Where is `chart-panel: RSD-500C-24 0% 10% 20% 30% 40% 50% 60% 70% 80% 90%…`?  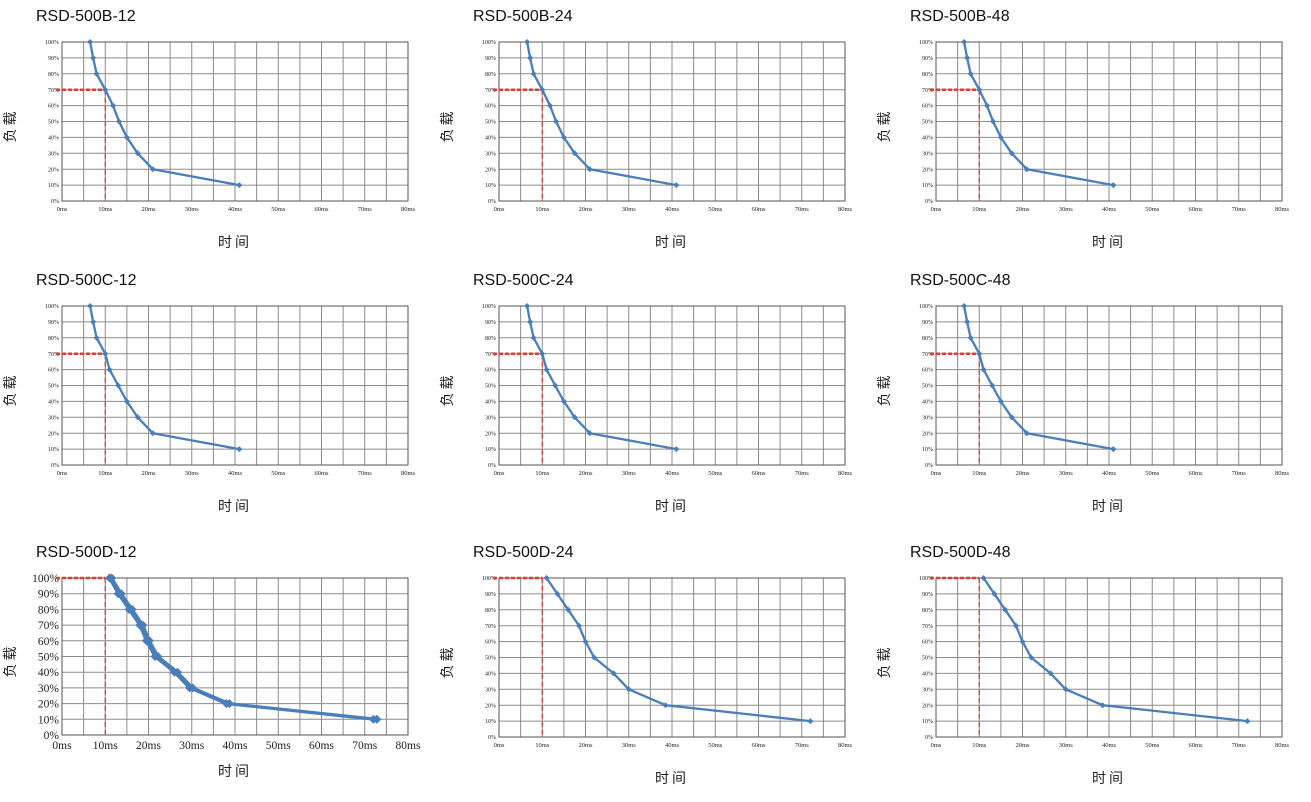
chart-panel: RSD-500C-24 0% 10% 20% 30% 40% 50% 60% 70% 80% 90%… is located at coordinates (655, 399).